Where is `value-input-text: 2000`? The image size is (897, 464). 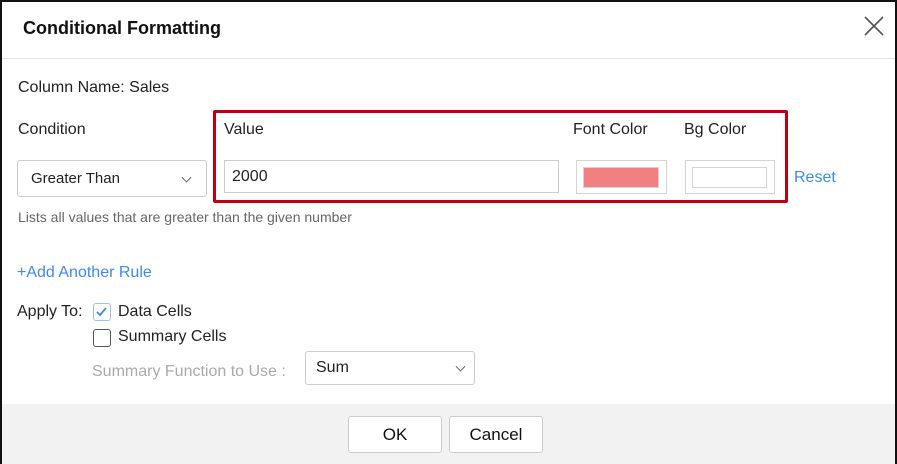 value-input-text: 2000 is located at coordinates (250, 176).